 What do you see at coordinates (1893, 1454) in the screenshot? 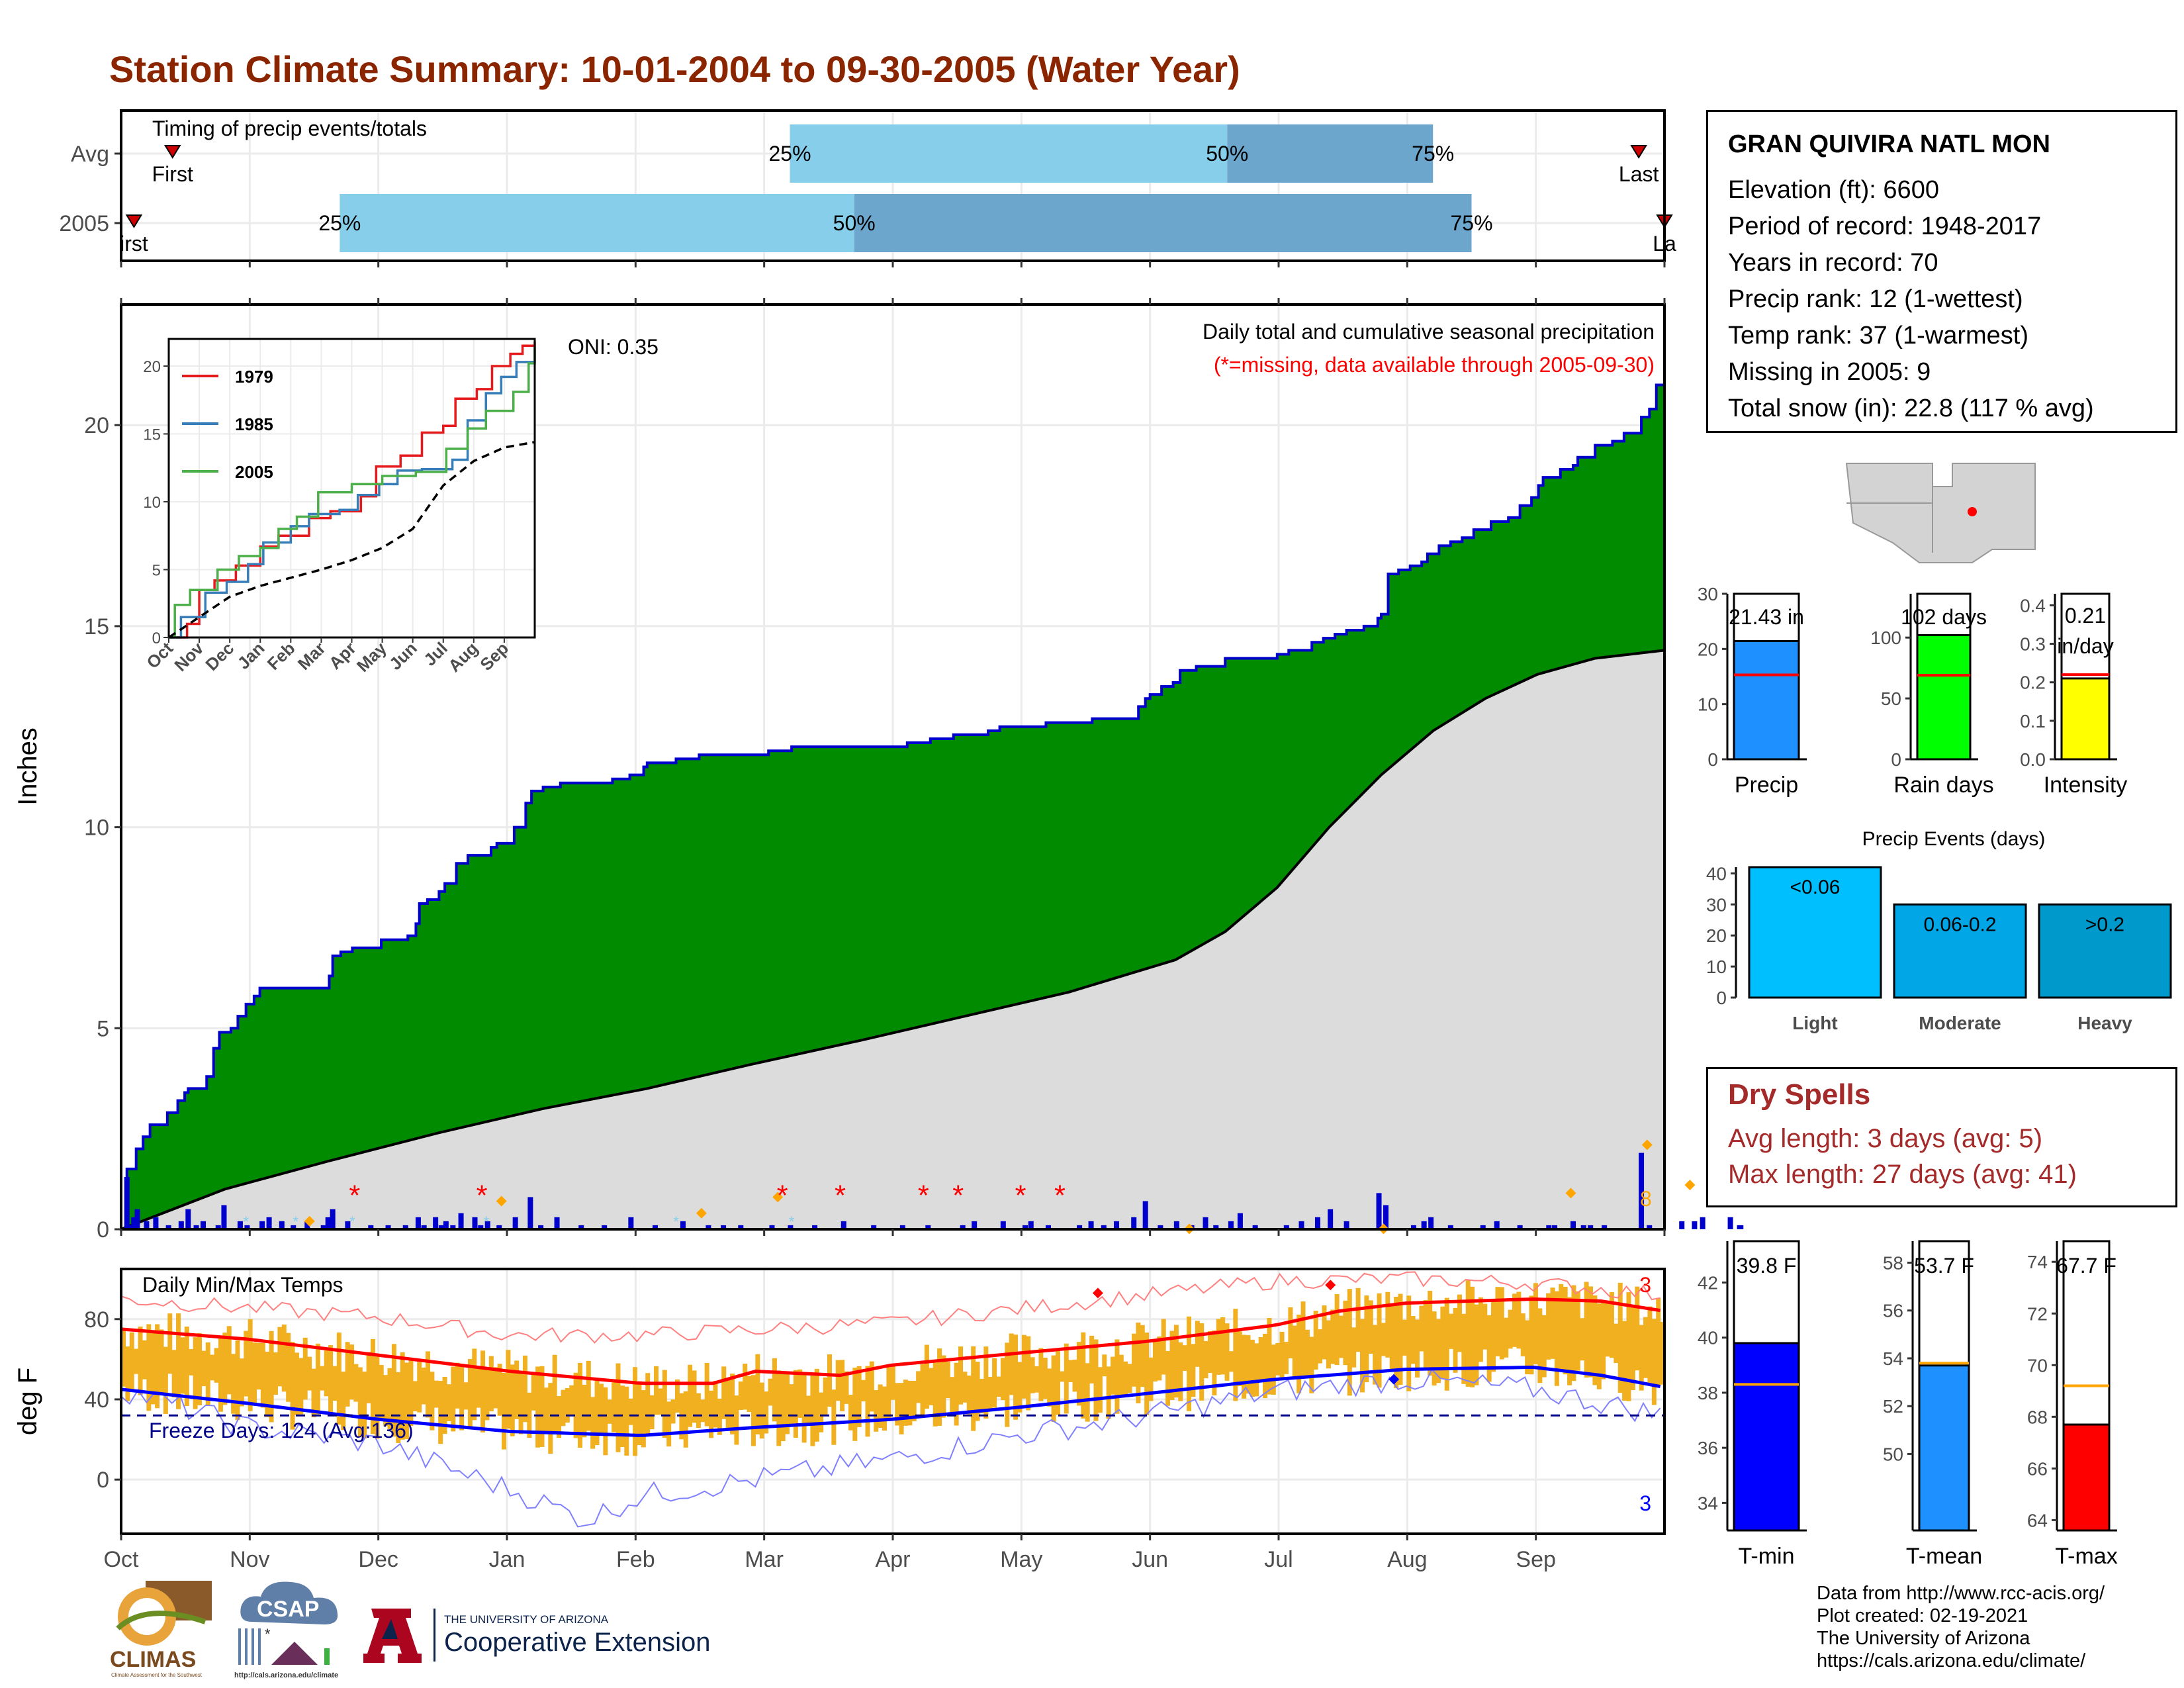
I see `side-ytick-label: 50` at bounding box center [1893, 1454].